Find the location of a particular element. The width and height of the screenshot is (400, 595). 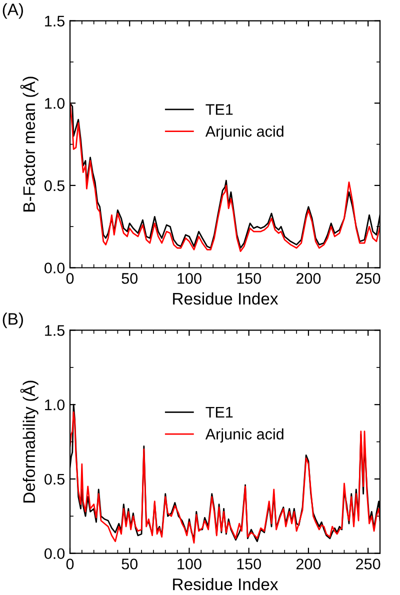

y-axis-title: Deformability (Å) is located at coordinates (29, 441).